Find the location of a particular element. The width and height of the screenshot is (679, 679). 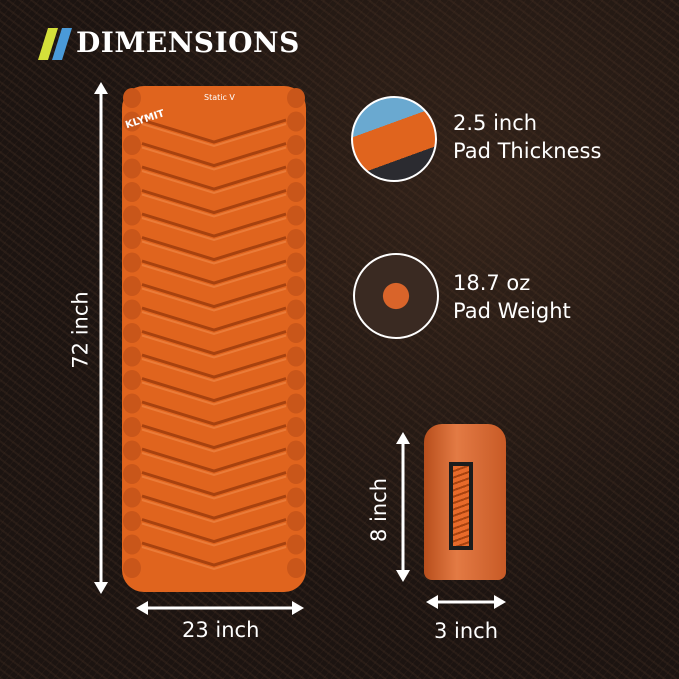

accent-stripes-icon is located at coordinates (55, 44).